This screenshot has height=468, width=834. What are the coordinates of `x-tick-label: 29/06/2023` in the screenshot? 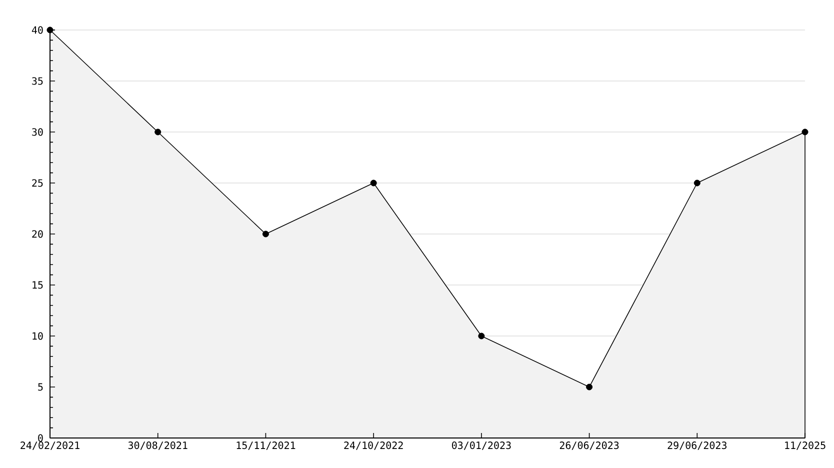 It's located at (697, 446).